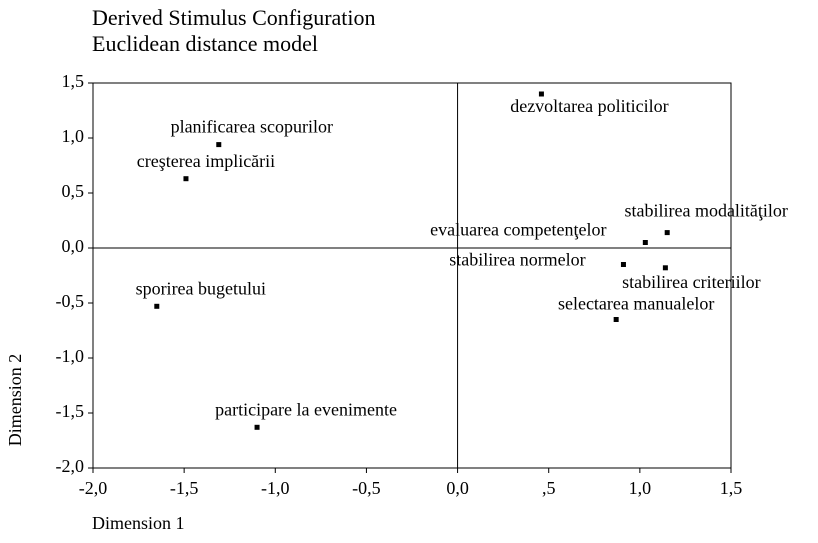  What do you see at coordinates (589, 106) in the screenshot?
I see `point-label: dezvoltarea politicilor` at bounding box center [589, 106].